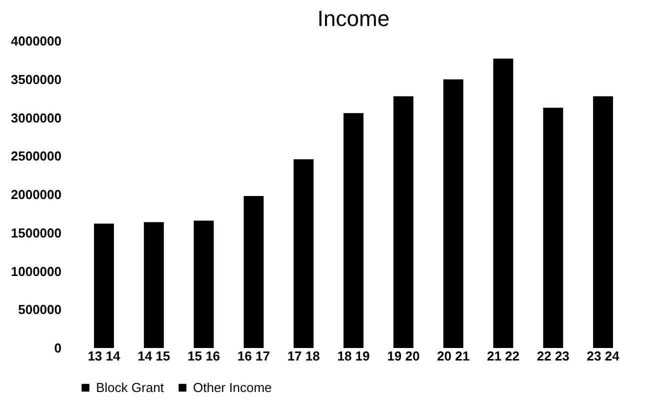 This screenshot has height=403, width=648. Describe the element at coordinates (403, 356) in the screenshot. I see `x-tick-label: 19 20` at that location.